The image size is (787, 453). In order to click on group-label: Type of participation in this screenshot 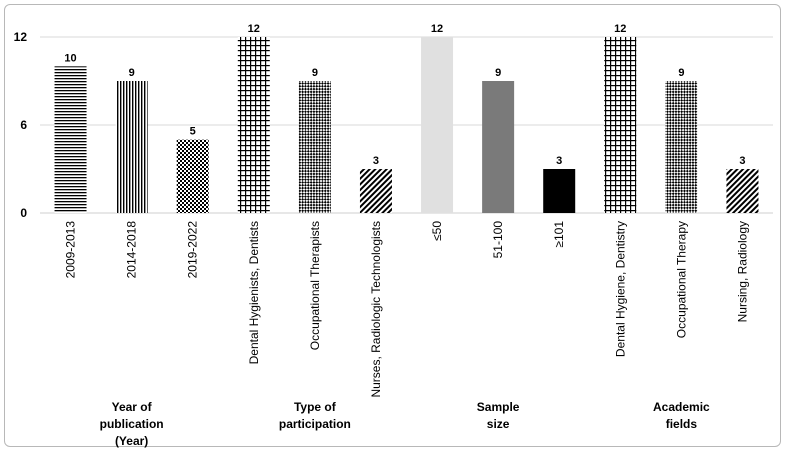, I will do `click(315, 416)`.